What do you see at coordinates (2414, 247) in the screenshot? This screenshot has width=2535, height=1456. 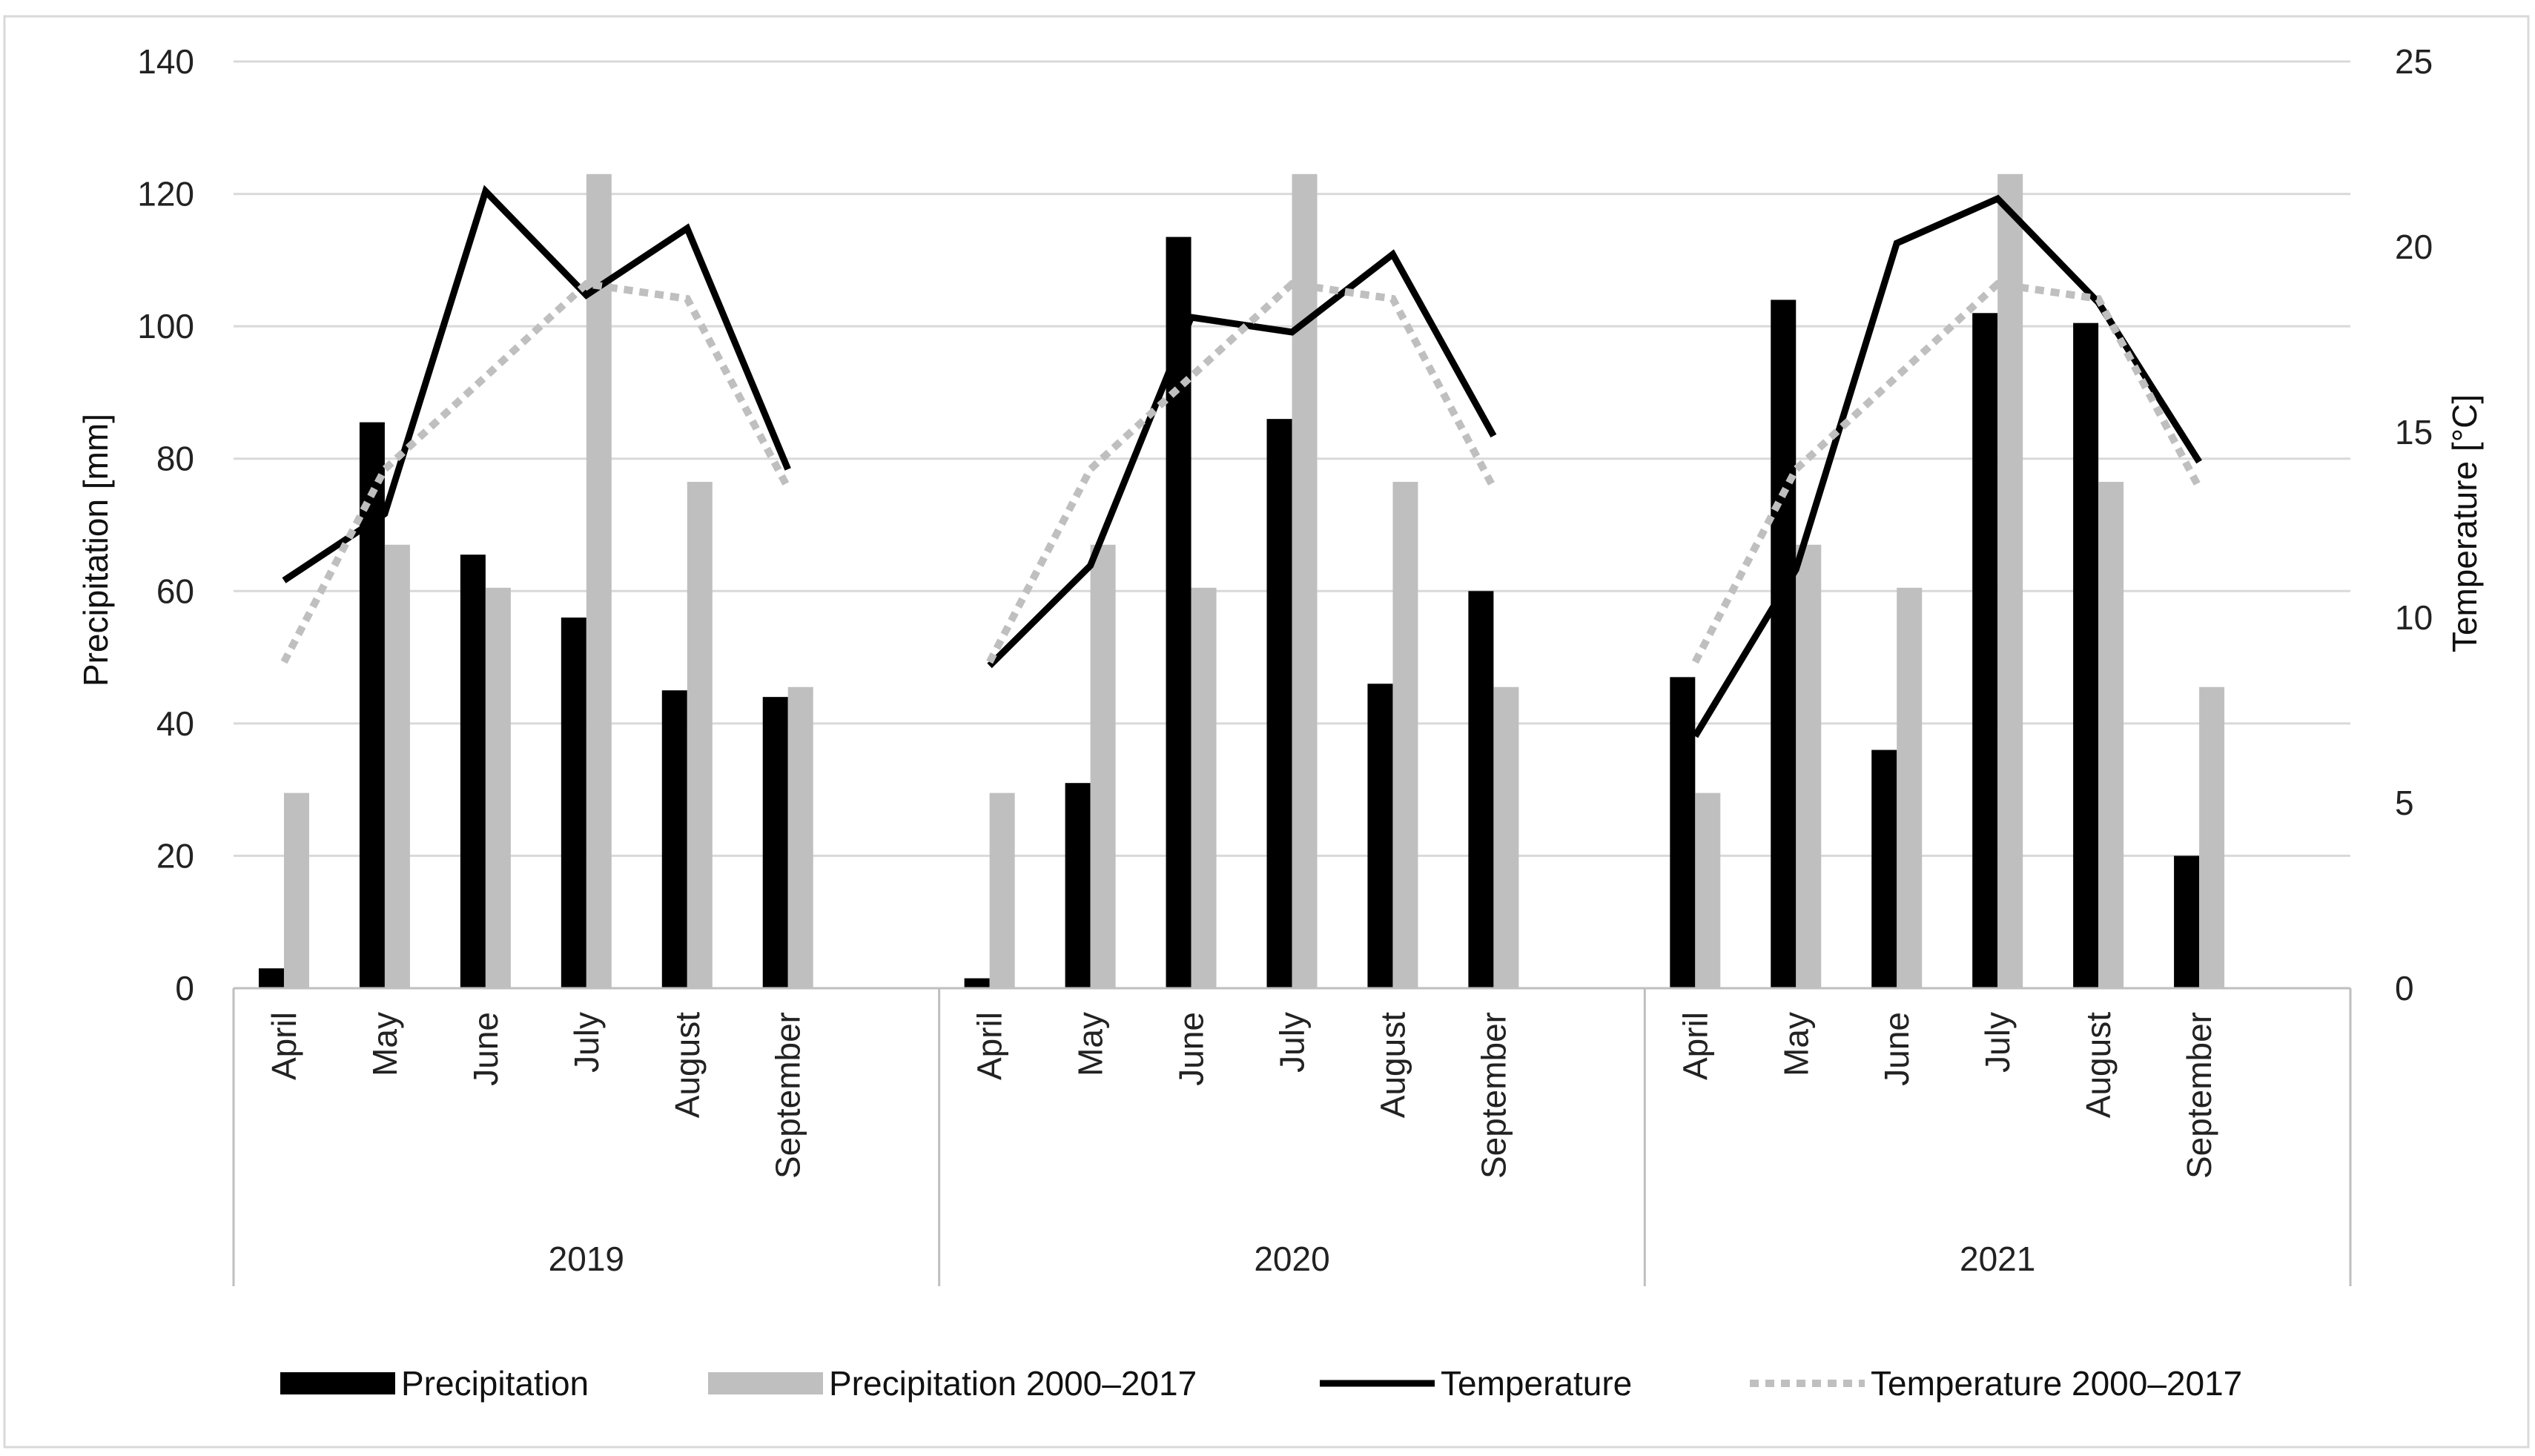 I see `y2-tick-label: 20` at bounding box center [2414, 247].